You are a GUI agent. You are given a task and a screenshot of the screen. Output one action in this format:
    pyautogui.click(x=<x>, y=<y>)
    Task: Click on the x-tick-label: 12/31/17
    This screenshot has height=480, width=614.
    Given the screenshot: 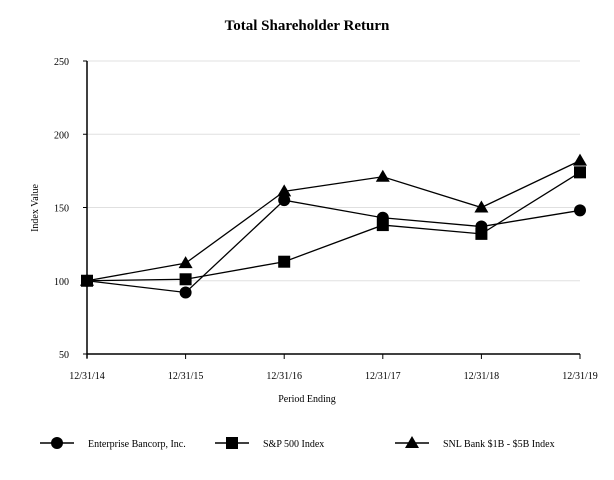 What is the action you would take?
    pyautogui.click(x=383, y=376)
    